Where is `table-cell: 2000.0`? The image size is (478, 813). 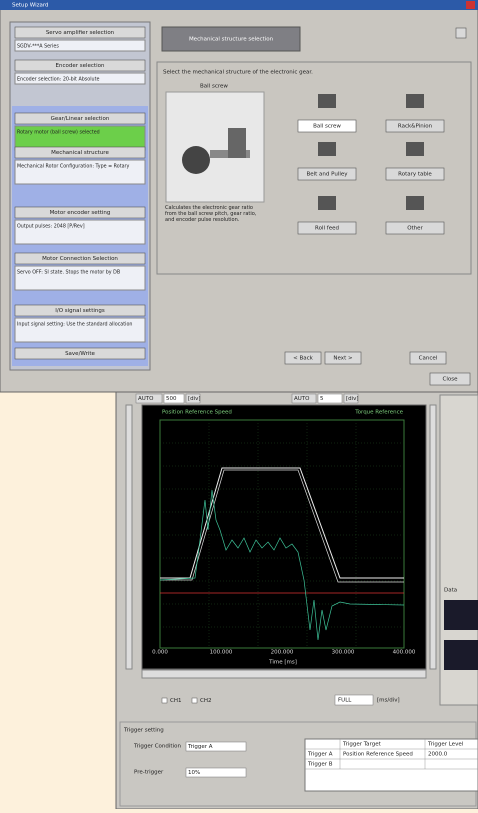
table-cell: 2000.0 is located at coordinates (438, 755).